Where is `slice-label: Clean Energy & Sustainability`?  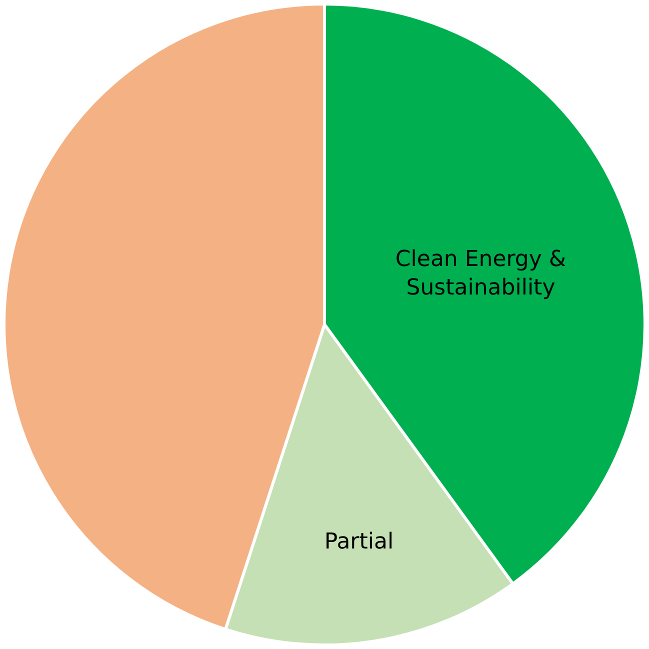
slice-label: Clean Energy & Sustainability is located at coordinates (480, 273).